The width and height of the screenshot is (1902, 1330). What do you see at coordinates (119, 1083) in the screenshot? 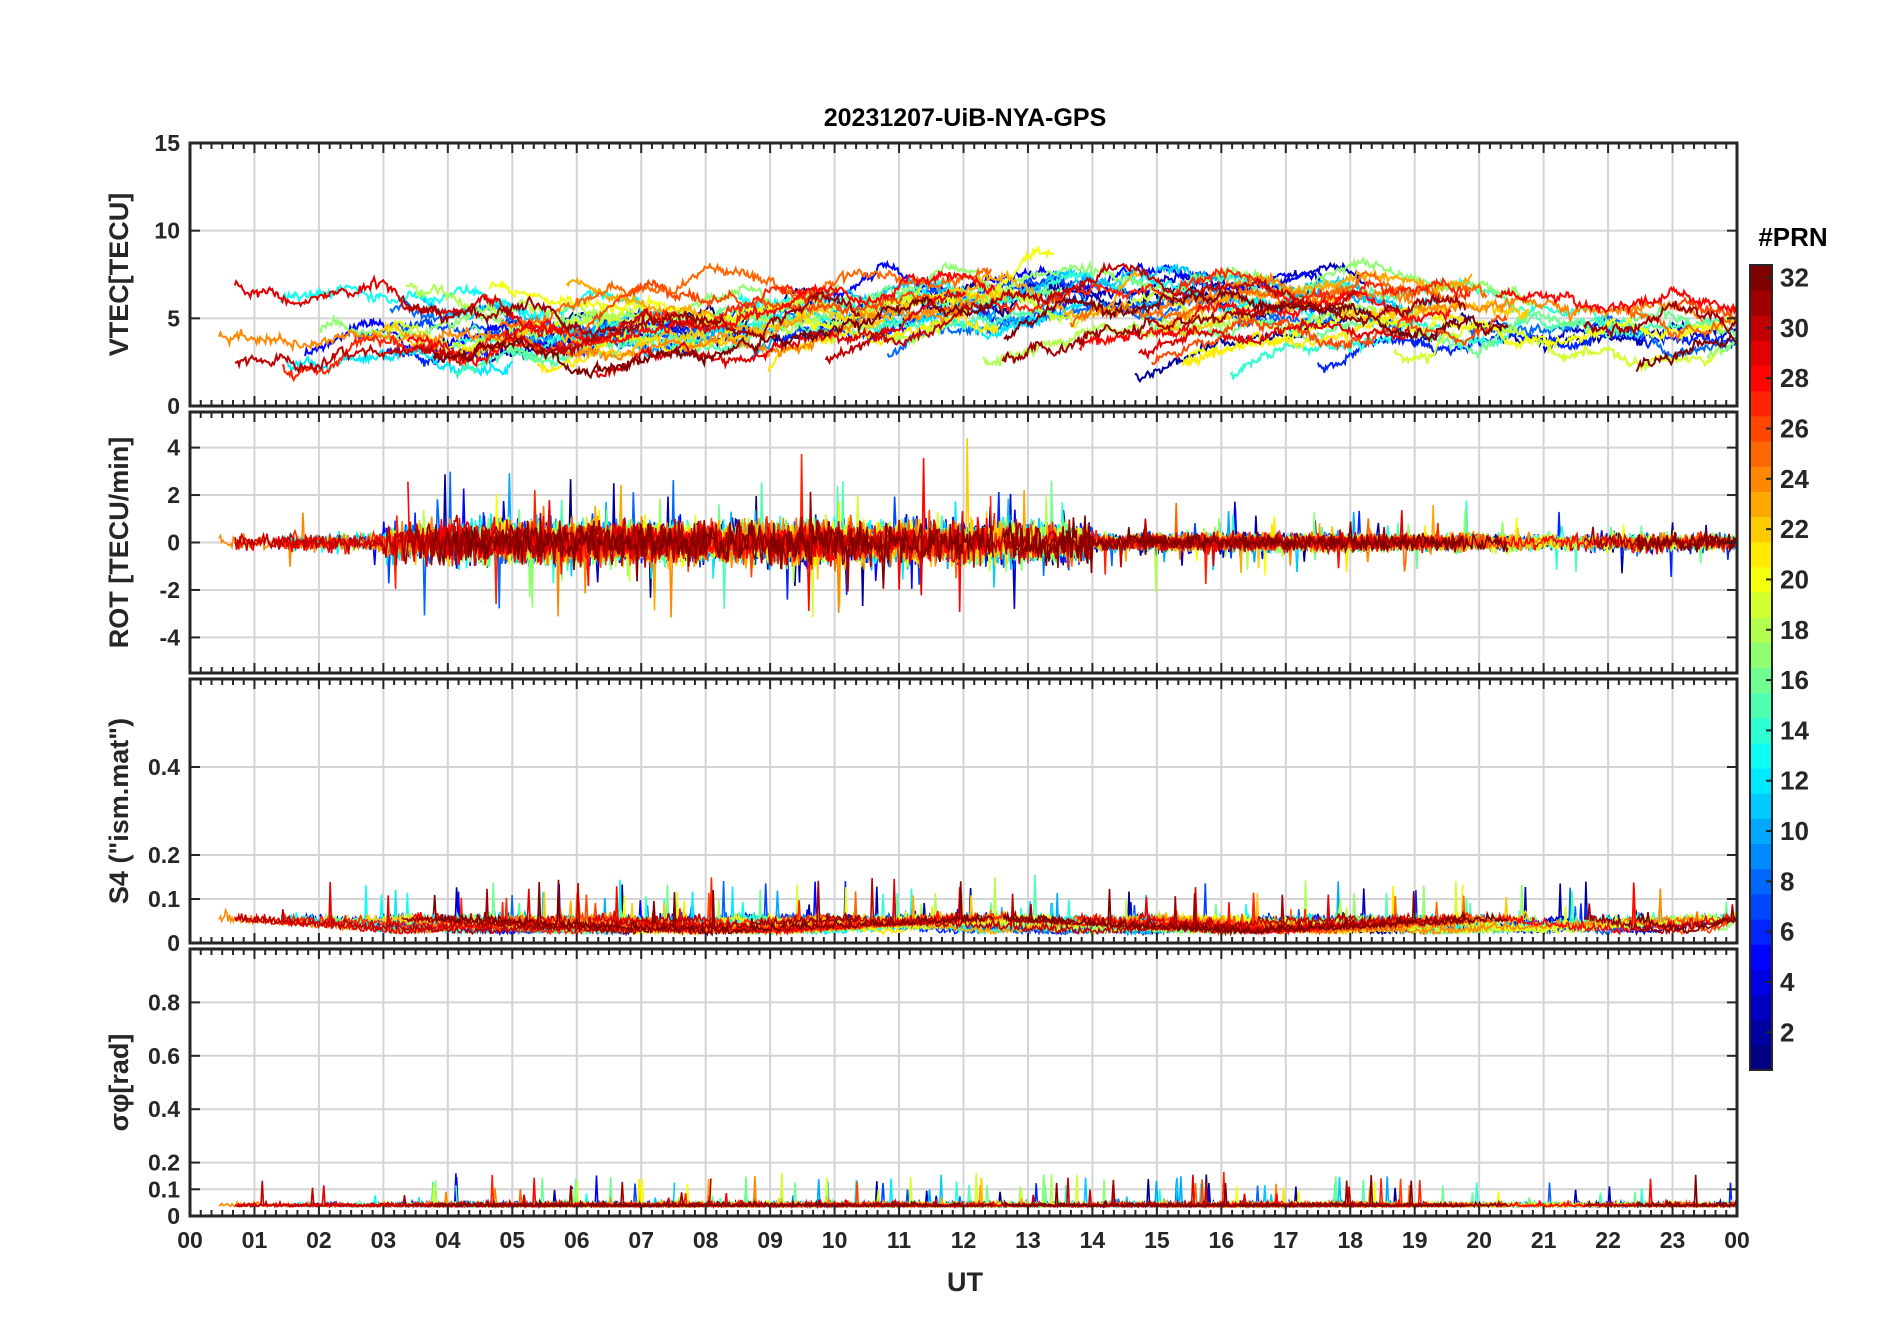
I see `y-axis-label-sigma: σφ[rad]` at bounding box center [119, 1083].